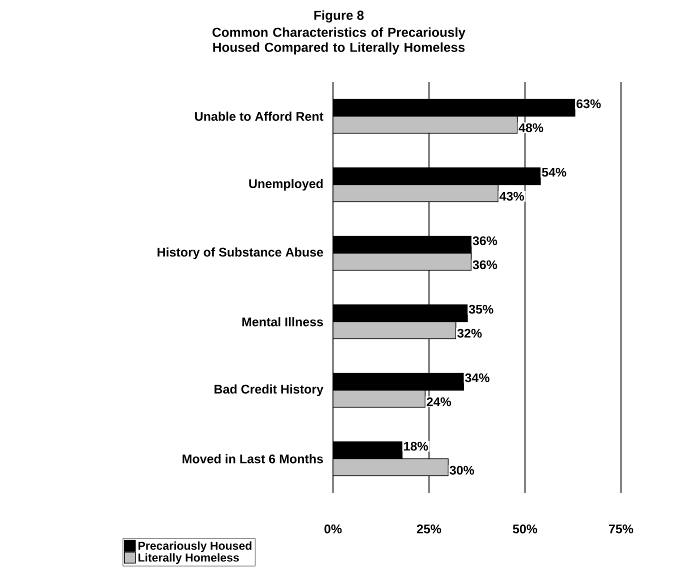 The width and height of the screenshot is (678, 583). What do you see at coordinates (531, 127) in the screenshot?
I see `data-label: 48%` at bounding box center [531, 127].